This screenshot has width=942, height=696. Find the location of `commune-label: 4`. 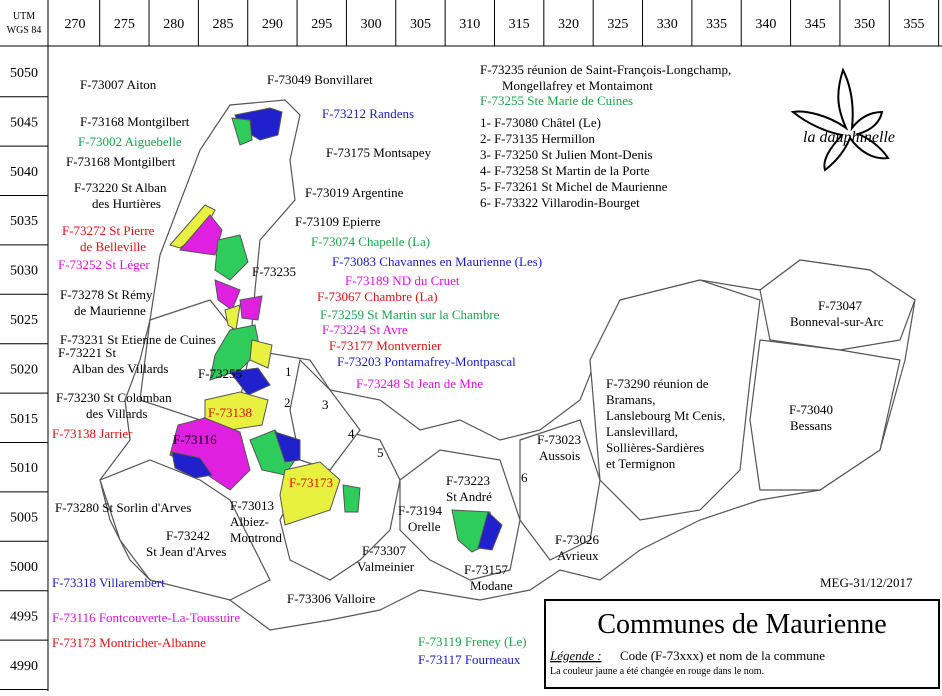

commune-label: 4 is located at coordinates (351, 433).